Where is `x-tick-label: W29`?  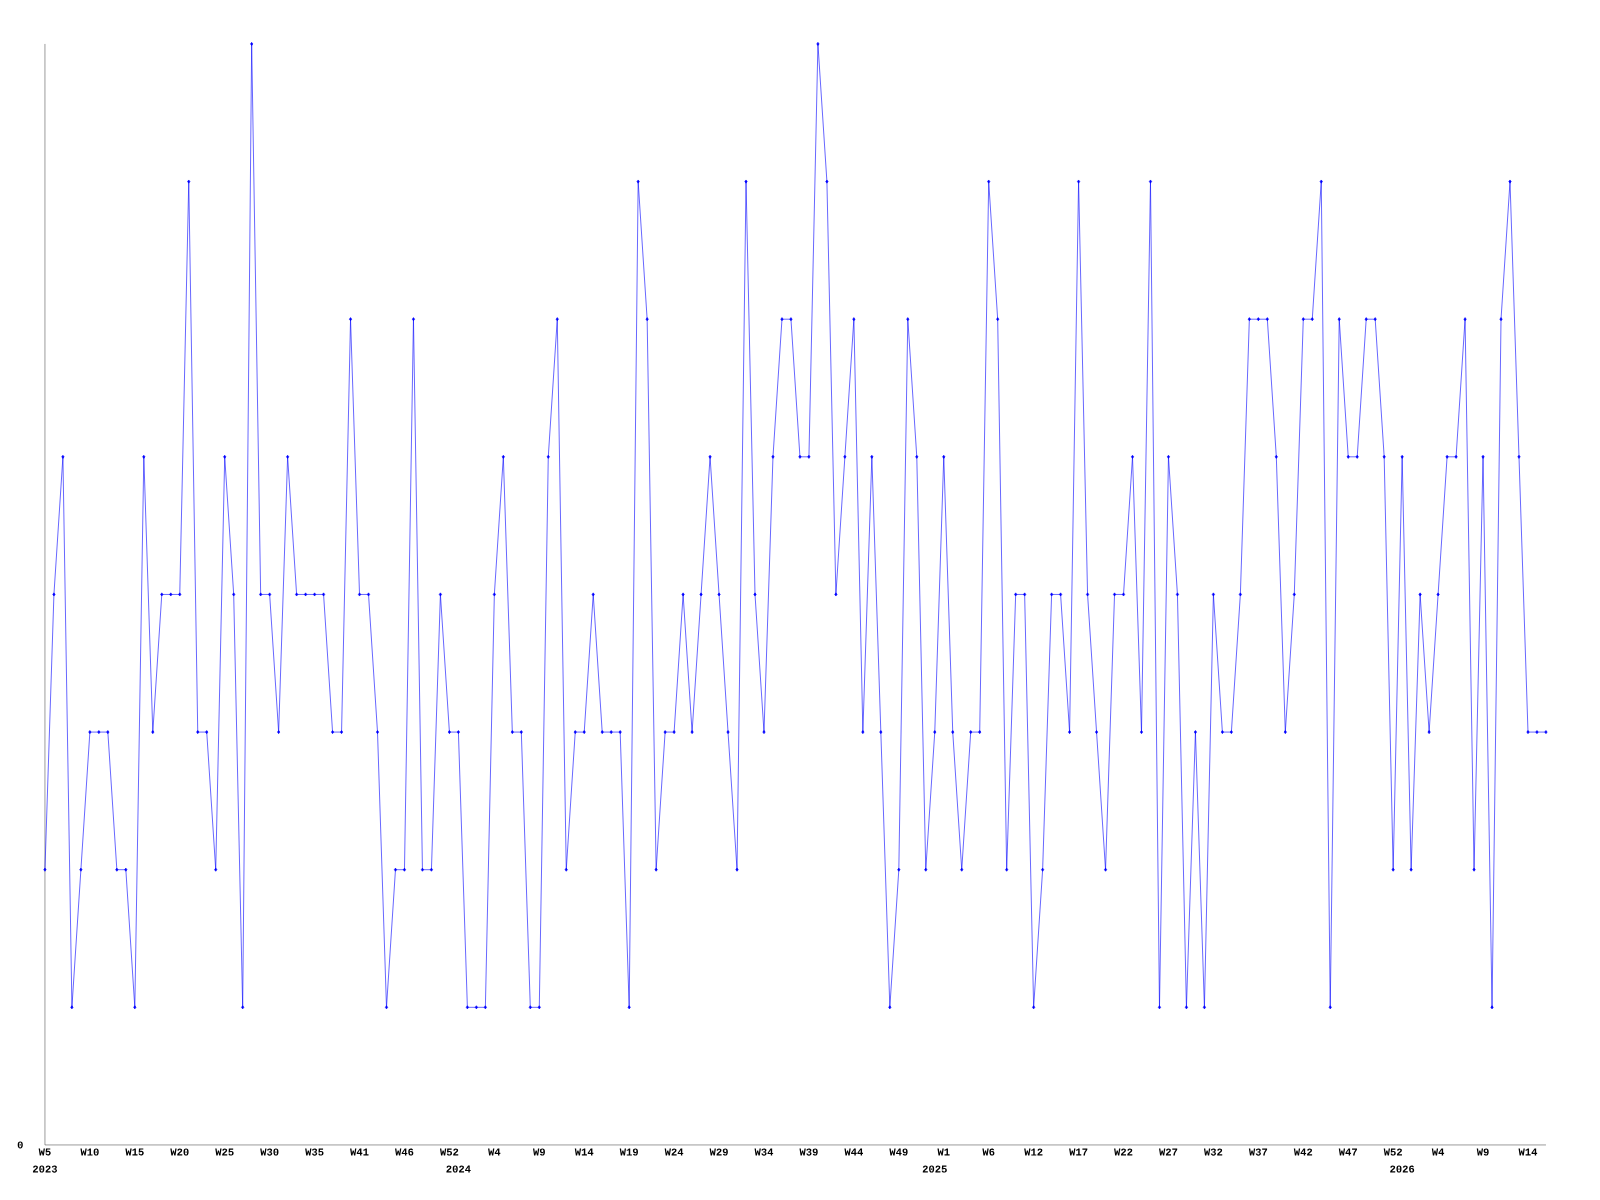 x-tick-label: W29 is located at coordinates (718, 1152).